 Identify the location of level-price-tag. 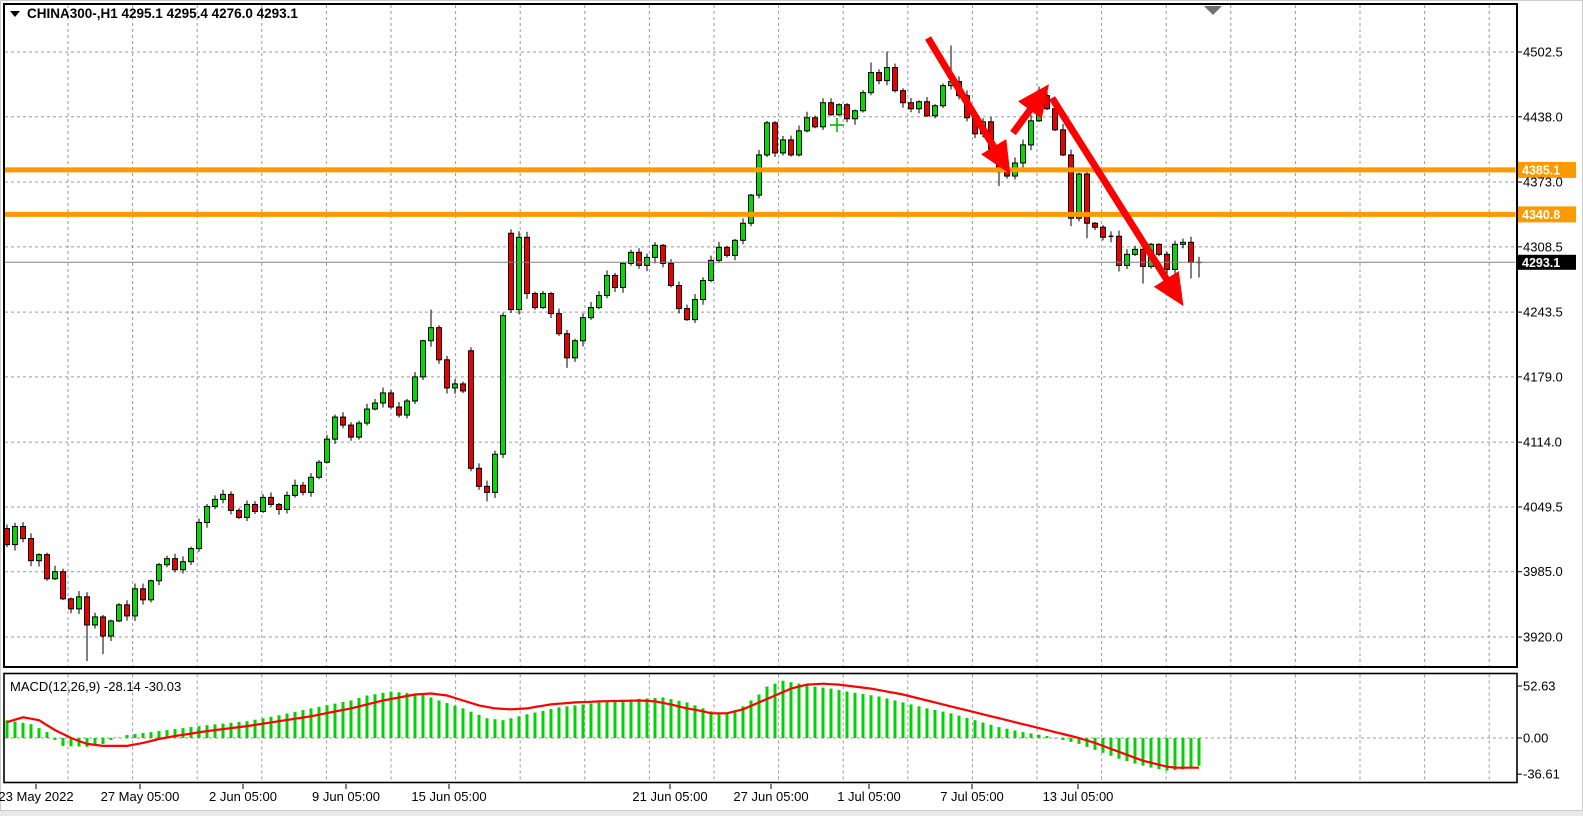
(1547, 169).